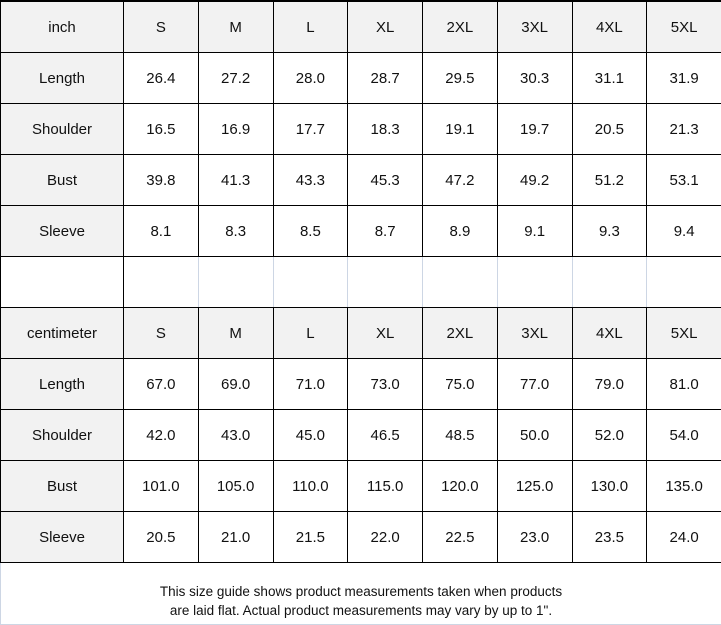  What do you see at coordinates (310, 129) in the screenshot?
I see `measure-value: 17.7` at bounding box center [310, 129].